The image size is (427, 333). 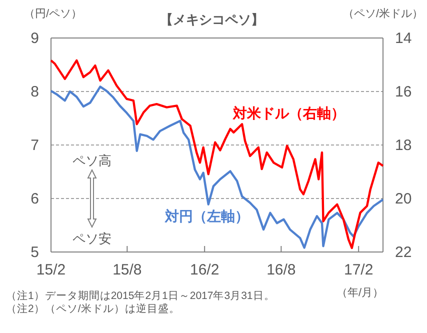 What do you see at coordinates (403, 252) in the screenshot?
I see `y2-tick-label: 22` at bounding box center [403, 252].